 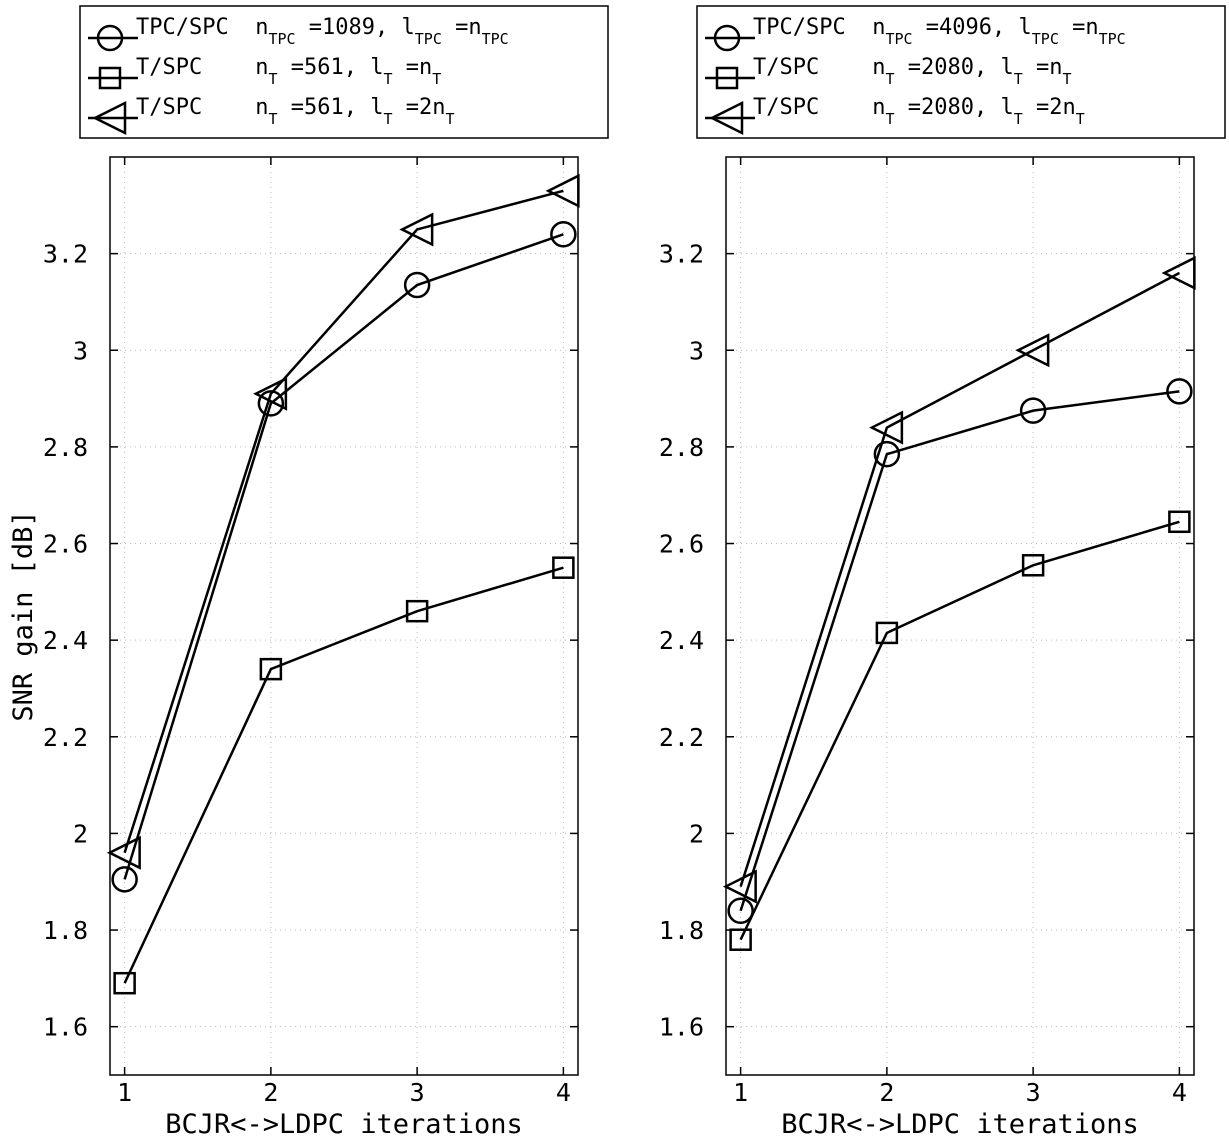 I want to click on legend-entry: T/SPC nT =2080, lT =nT, so click(x=912, y=71).